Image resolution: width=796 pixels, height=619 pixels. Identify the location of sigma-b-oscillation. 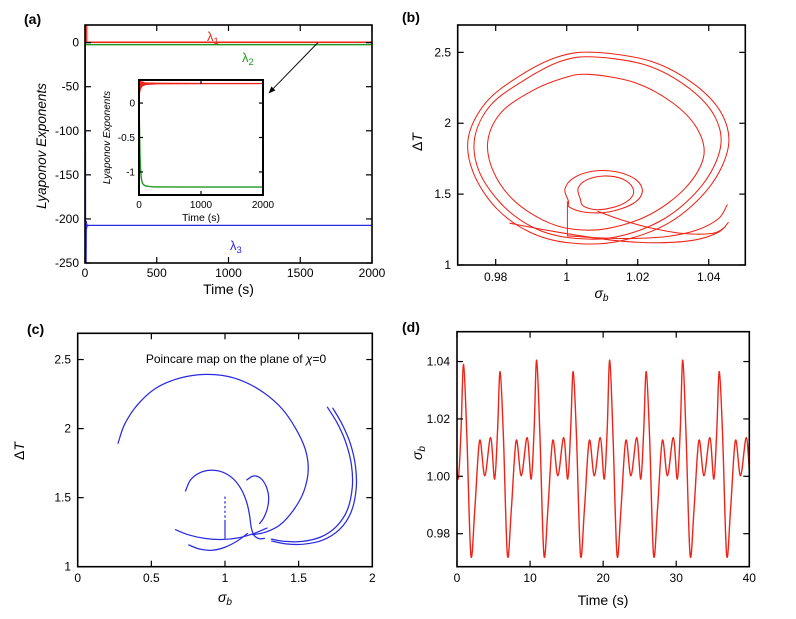
(603, 459).